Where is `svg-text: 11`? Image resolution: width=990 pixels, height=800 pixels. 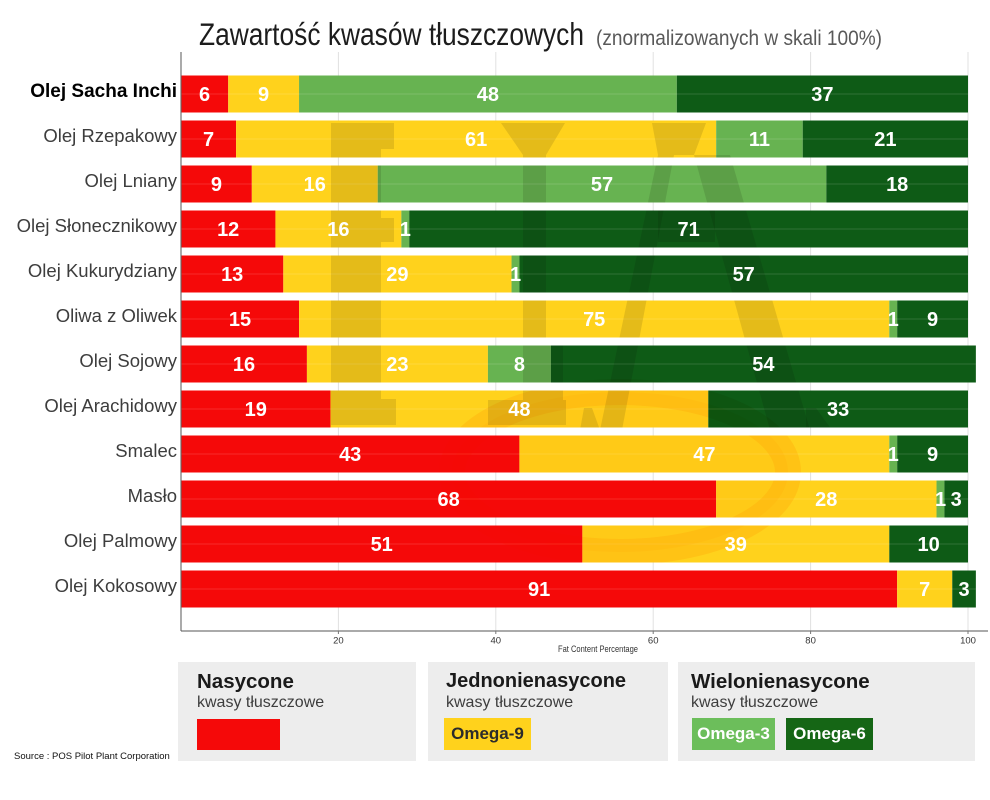 svg-text: 11 is located at coordinates (759, 140).